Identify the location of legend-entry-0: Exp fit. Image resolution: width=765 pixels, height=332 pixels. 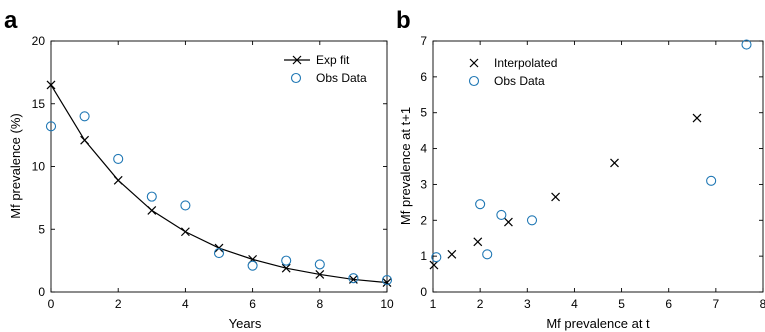
(317, 60).